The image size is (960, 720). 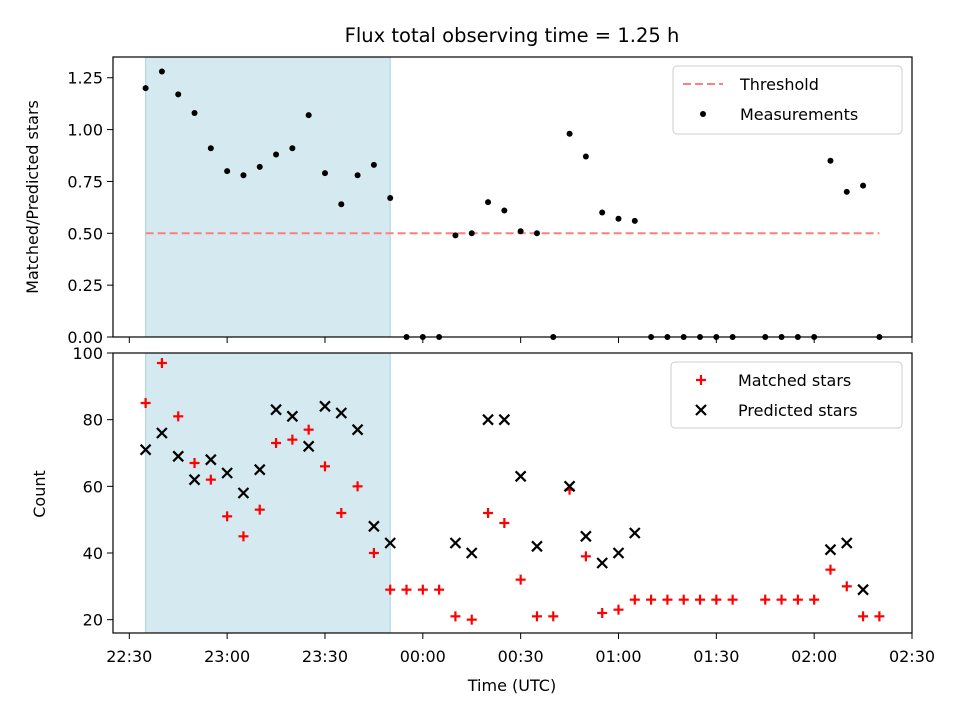 I want to click on x-tick-label: 02:00, so click(x=814, y=656).